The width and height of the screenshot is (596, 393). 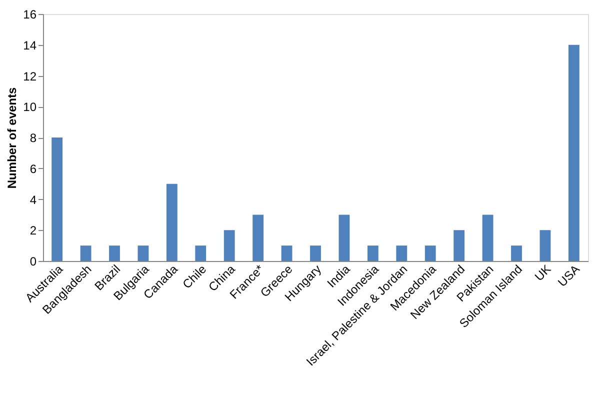 I want to click on y-tick-label: 2, so click(x=33, y=231).